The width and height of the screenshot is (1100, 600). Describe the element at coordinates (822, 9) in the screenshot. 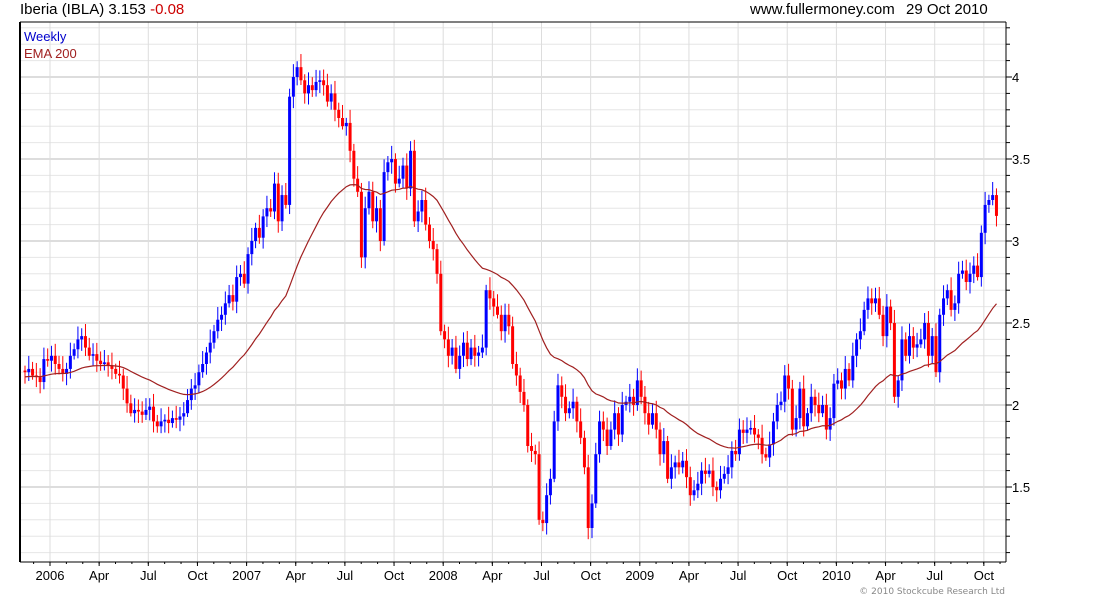

I see `website-link: www.fullermoney.com` at that location.